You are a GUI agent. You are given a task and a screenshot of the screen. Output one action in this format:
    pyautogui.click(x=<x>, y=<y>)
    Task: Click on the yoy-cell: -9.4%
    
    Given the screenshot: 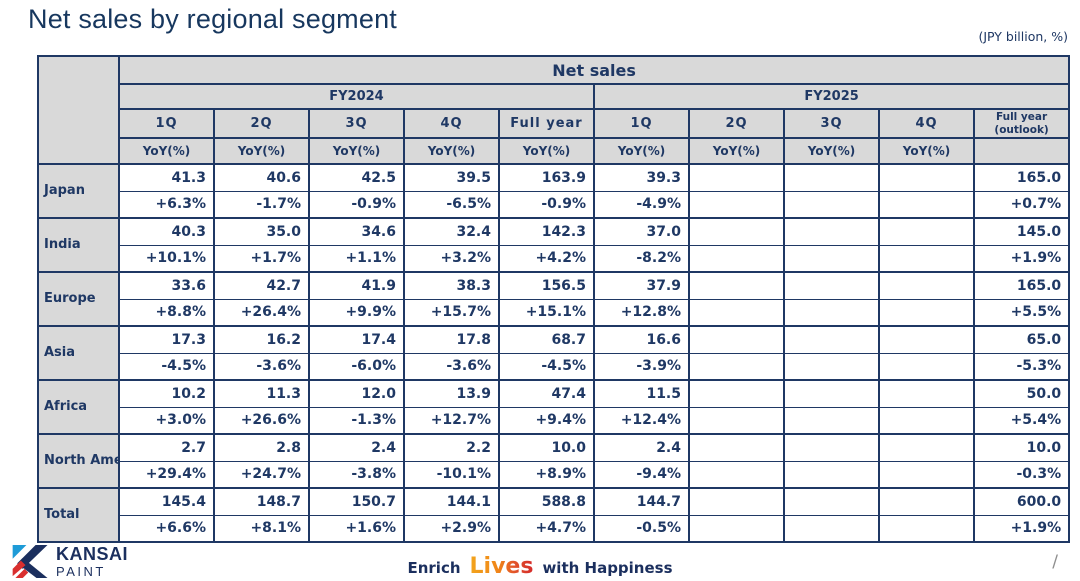 What is the action you would take?
    pyautogui.click(x=641, y=475)
    